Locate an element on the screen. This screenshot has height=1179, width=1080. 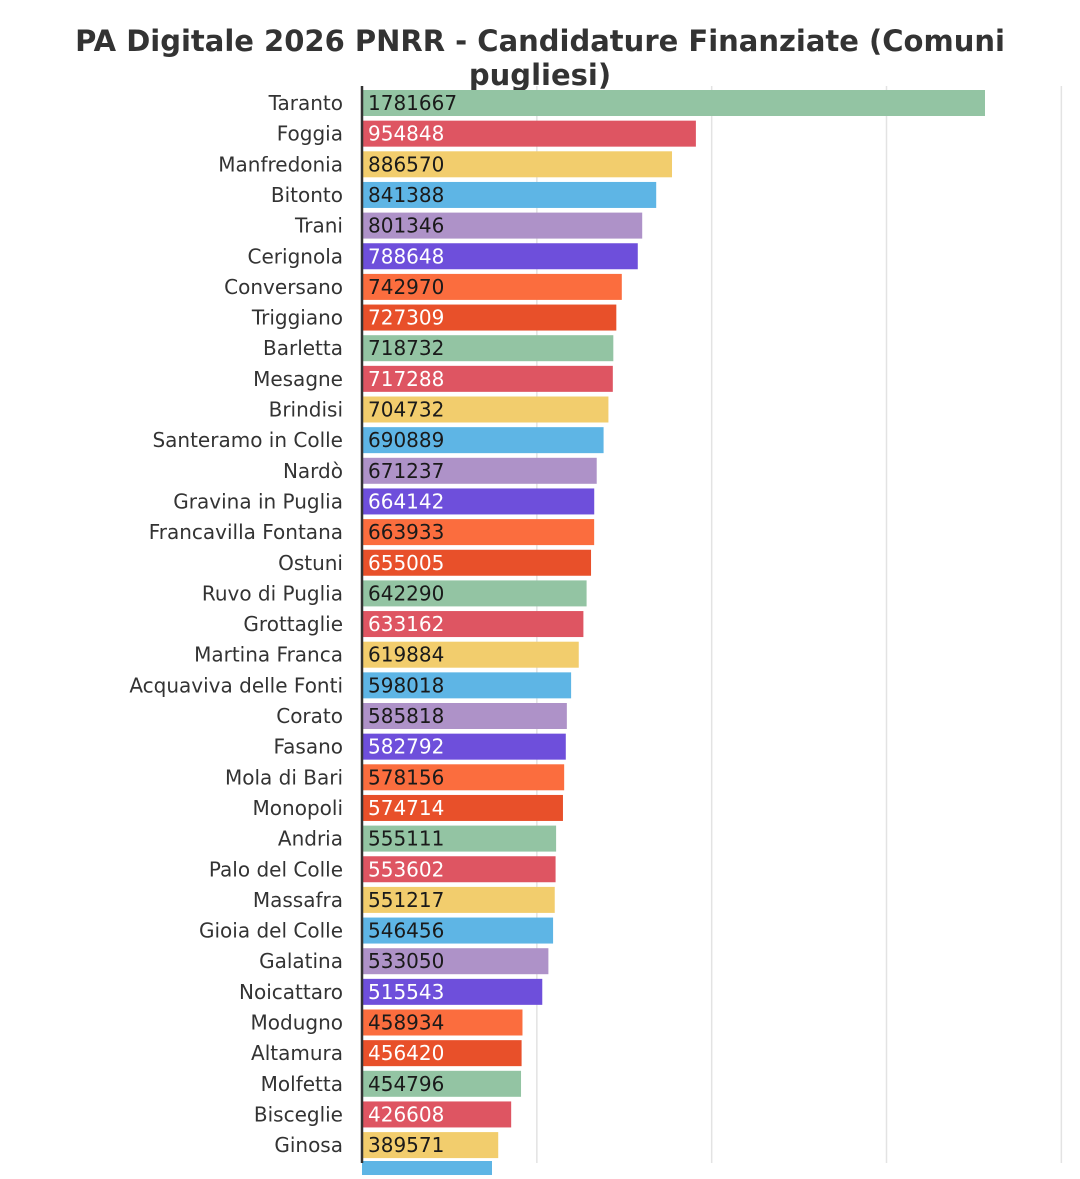
value-label: 426608 is located at coordinates (406, 1114).